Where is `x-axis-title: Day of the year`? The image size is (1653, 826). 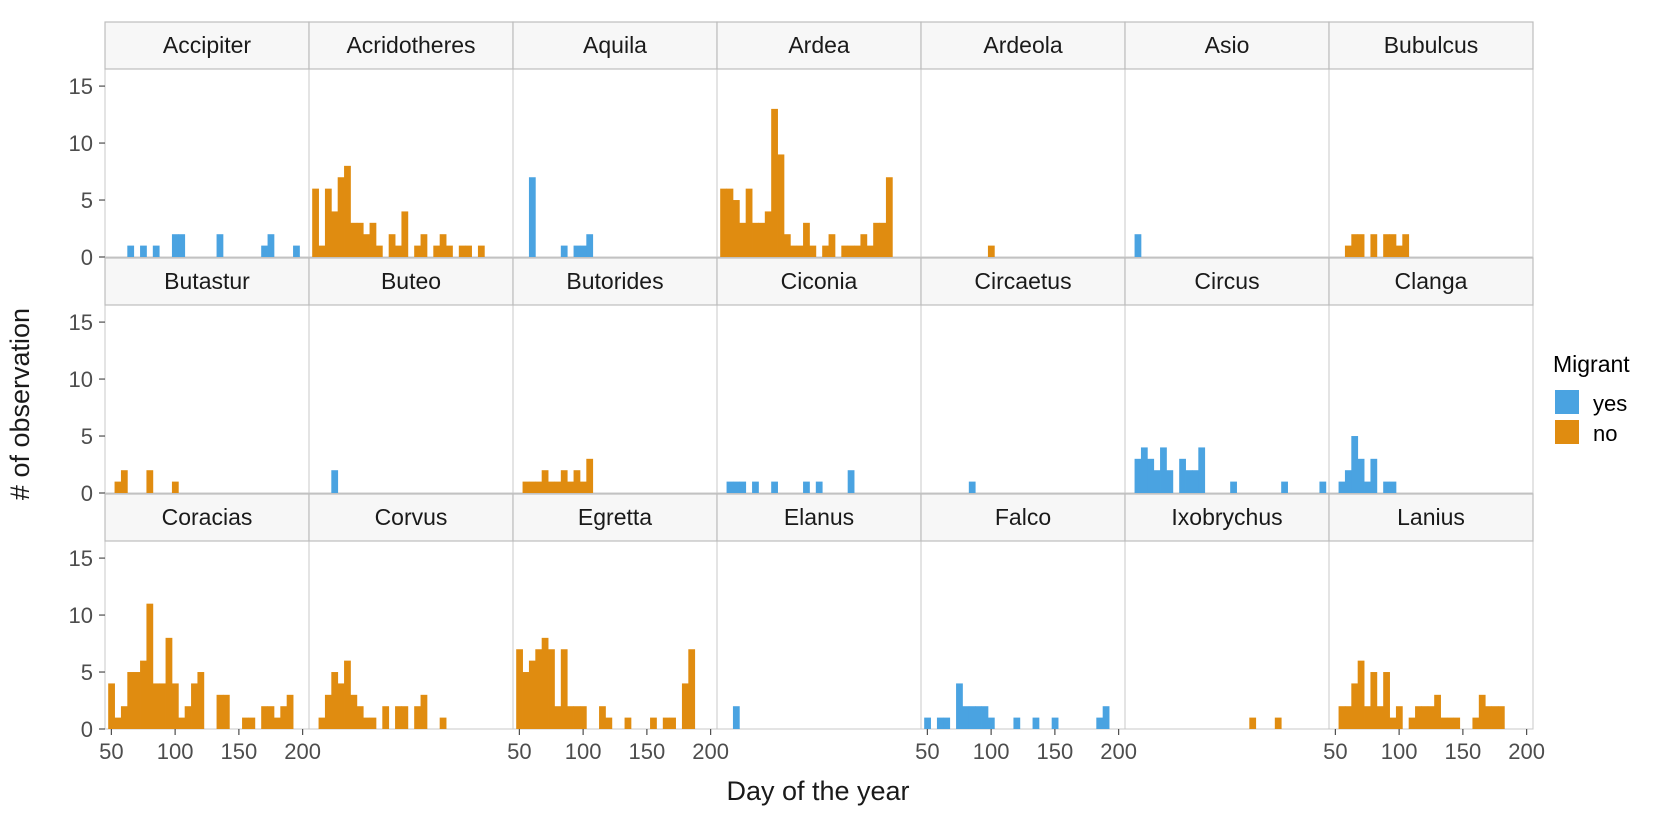
x-axis-title: Day of the year is located at coordinates (817, 791).